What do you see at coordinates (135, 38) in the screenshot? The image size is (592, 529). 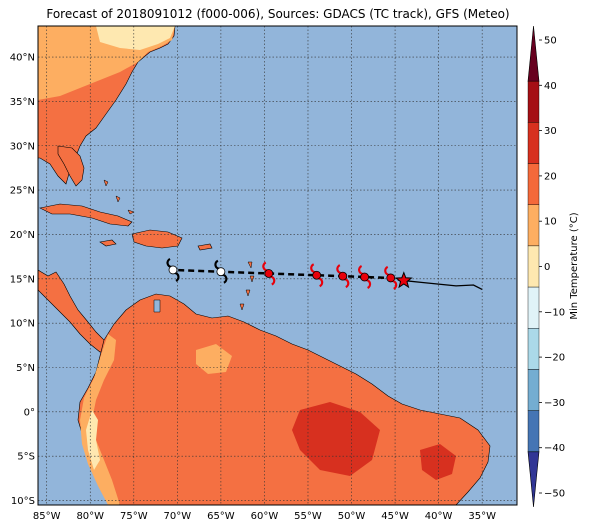 I see `land-north-america-cold` at bounding box center [135, 38].